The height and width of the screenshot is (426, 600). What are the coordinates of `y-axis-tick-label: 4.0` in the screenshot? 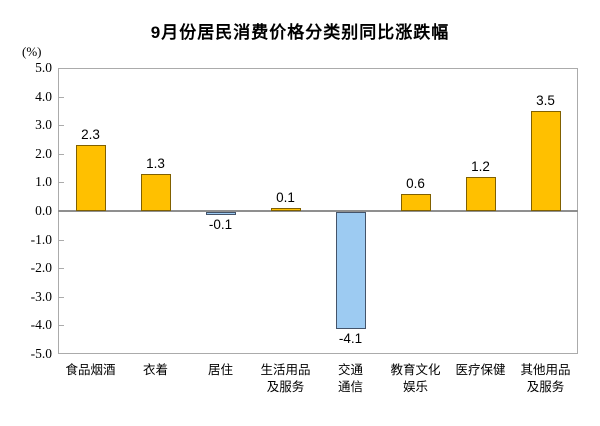 It's located at (43, 96).